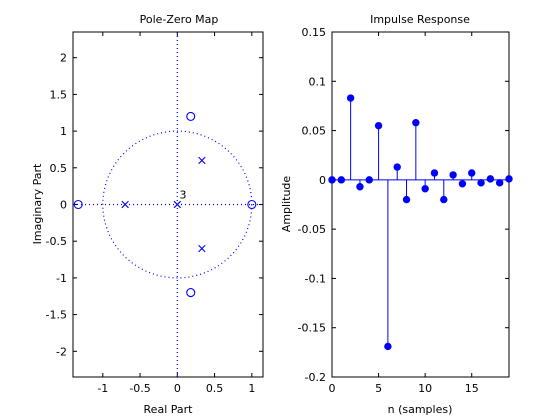 The height and width of the screenshot is (420, 560). I want to click on ir-ytick-label: -0.2, so click(315, 377).